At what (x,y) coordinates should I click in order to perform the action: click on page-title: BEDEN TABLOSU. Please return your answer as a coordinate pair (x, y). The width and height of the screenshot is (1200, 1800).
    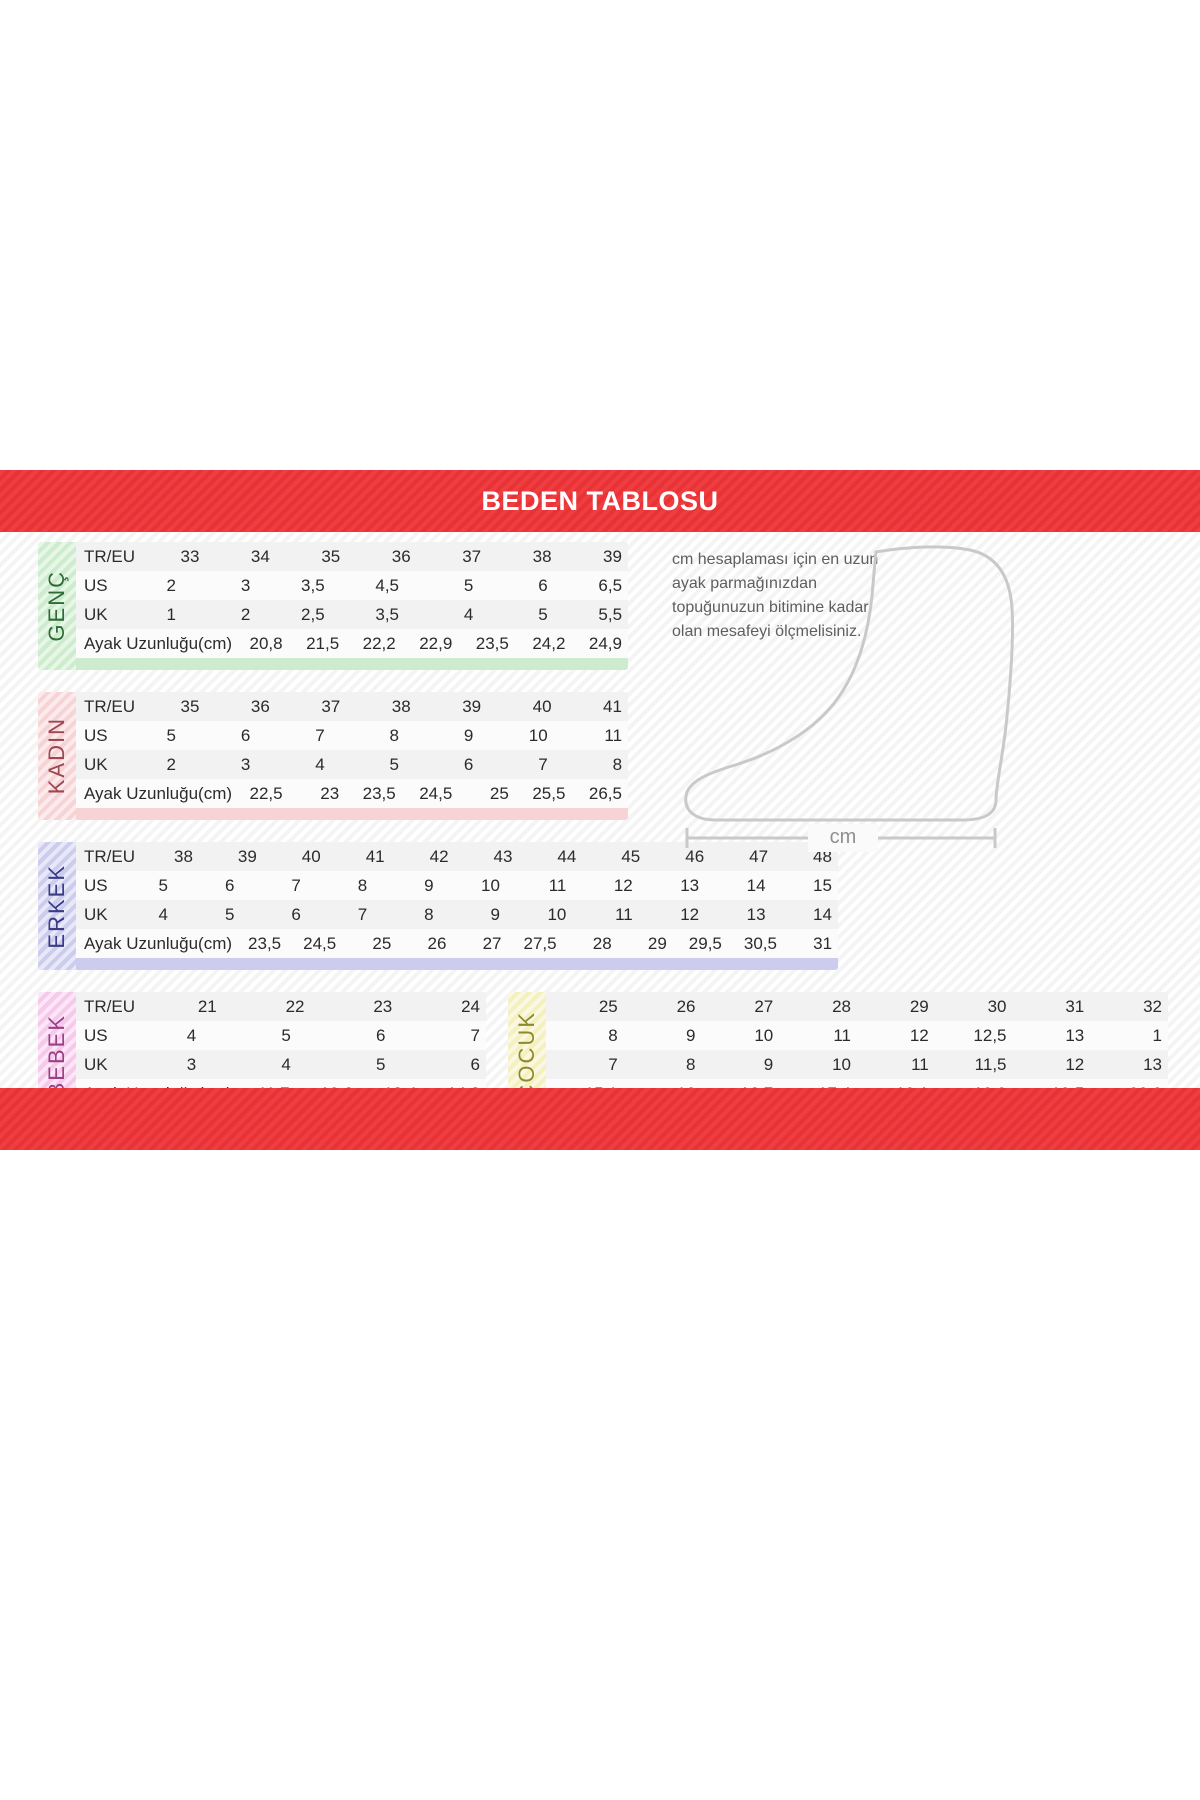
    Looking at the image, I should click on (600, 500).